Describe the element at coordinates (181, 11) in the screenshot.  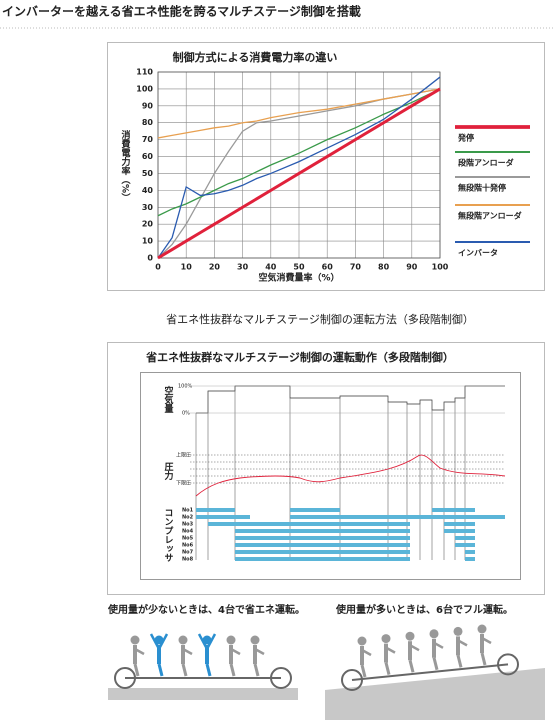
I see `header-title: インバーターを越える省エネ性能を誇るマルチステージ制御を搭載` at that location.